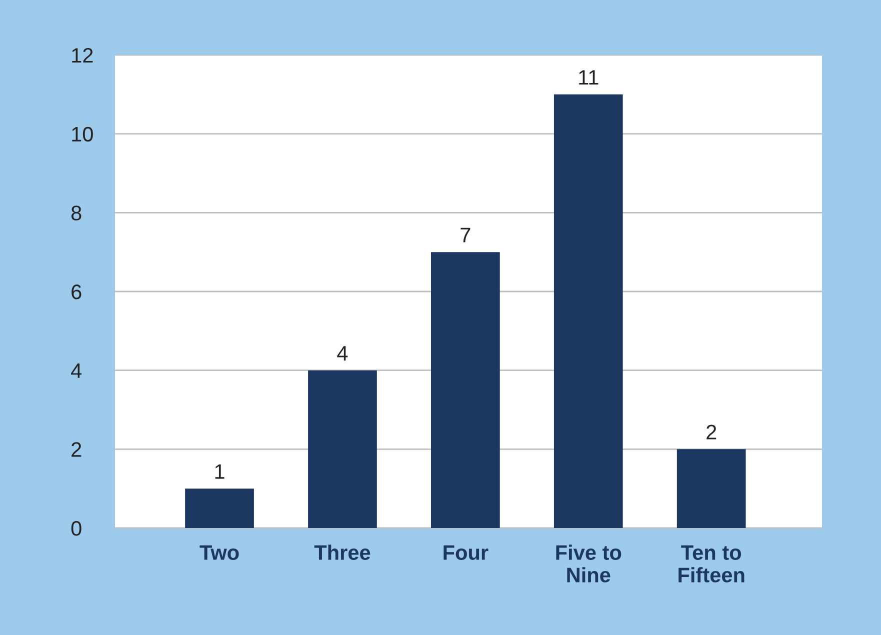 This screenshot has height=635, width=881. I want to click on x-tick-label: Five to Nine, so click(589, 563).